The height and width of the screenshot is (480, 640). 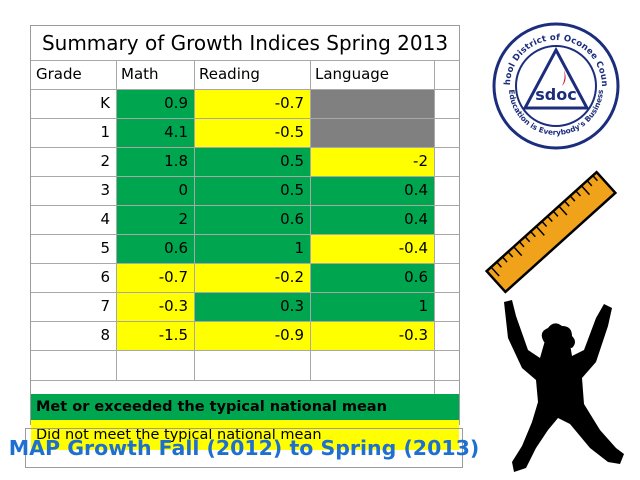 I want to click on grade-cell: 6, so click(x=105, y=277).